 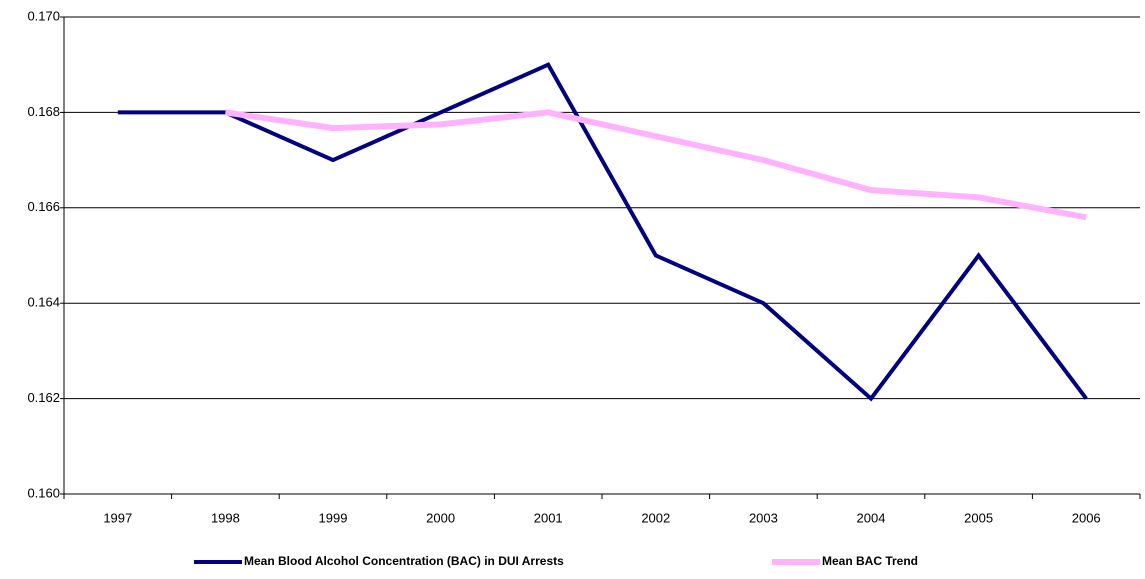 I want to click on y-tick-label: 0.162, so click(x=43, y=397).